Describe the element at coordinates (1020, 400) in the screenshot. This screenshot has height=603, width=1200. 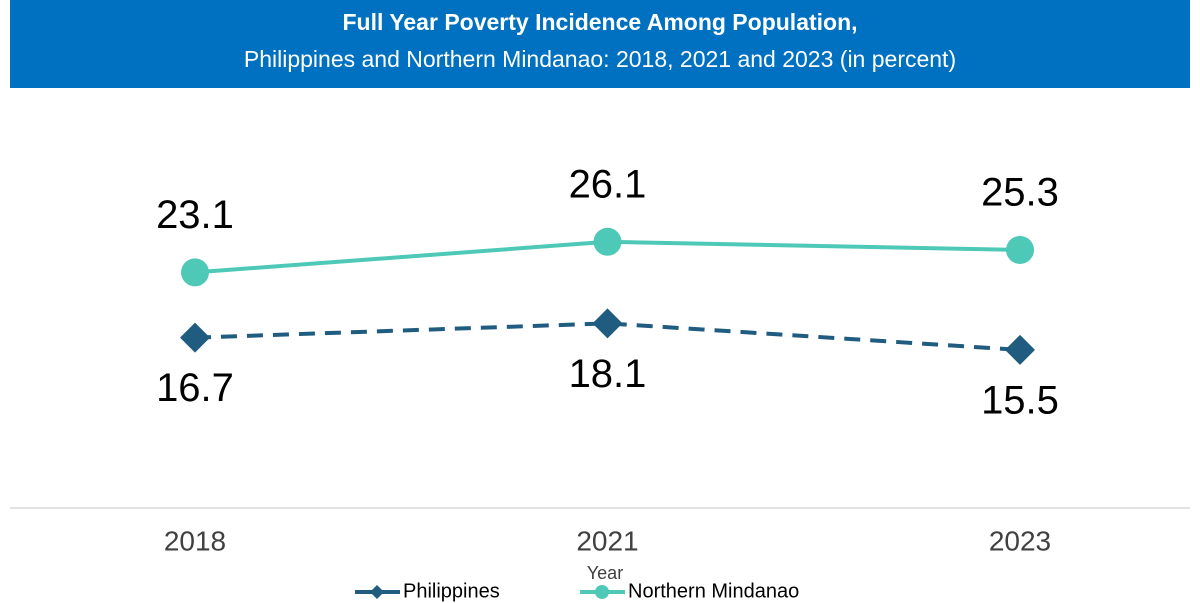
I see `data-label: 15.5` at that location.